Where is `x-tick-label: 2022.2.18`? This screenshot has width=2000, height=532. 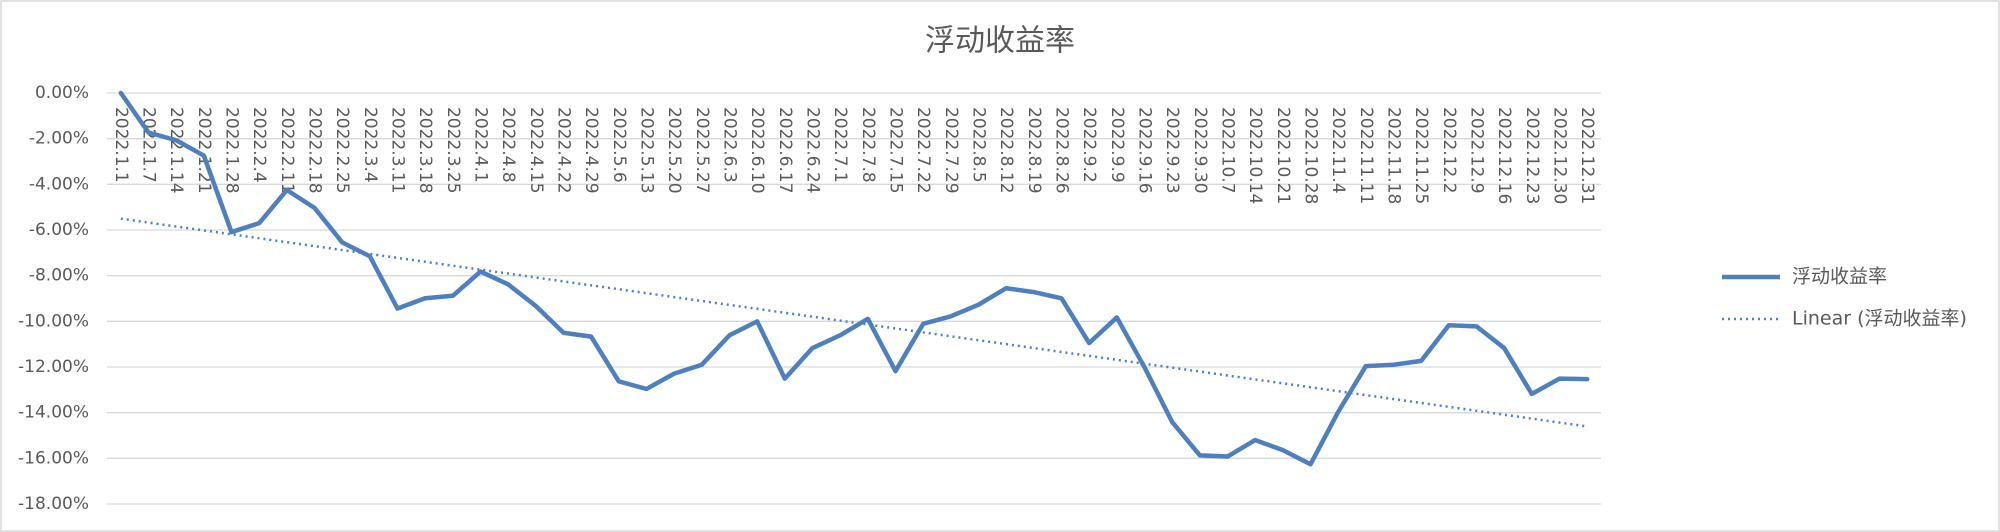 x-tick-label: 2022.2.18 is located at coordinates (315, 150).